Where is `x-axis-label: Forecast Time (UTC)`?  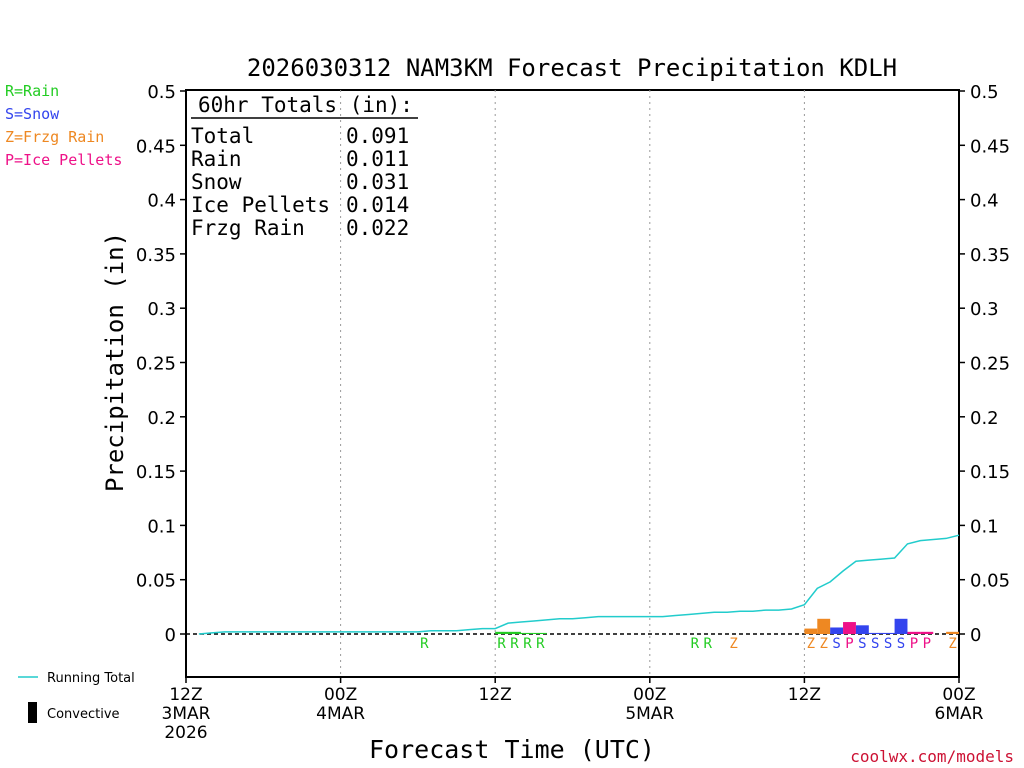 x-axis-label: Forecast Time (UTC) is located at coordinates (512, 749).